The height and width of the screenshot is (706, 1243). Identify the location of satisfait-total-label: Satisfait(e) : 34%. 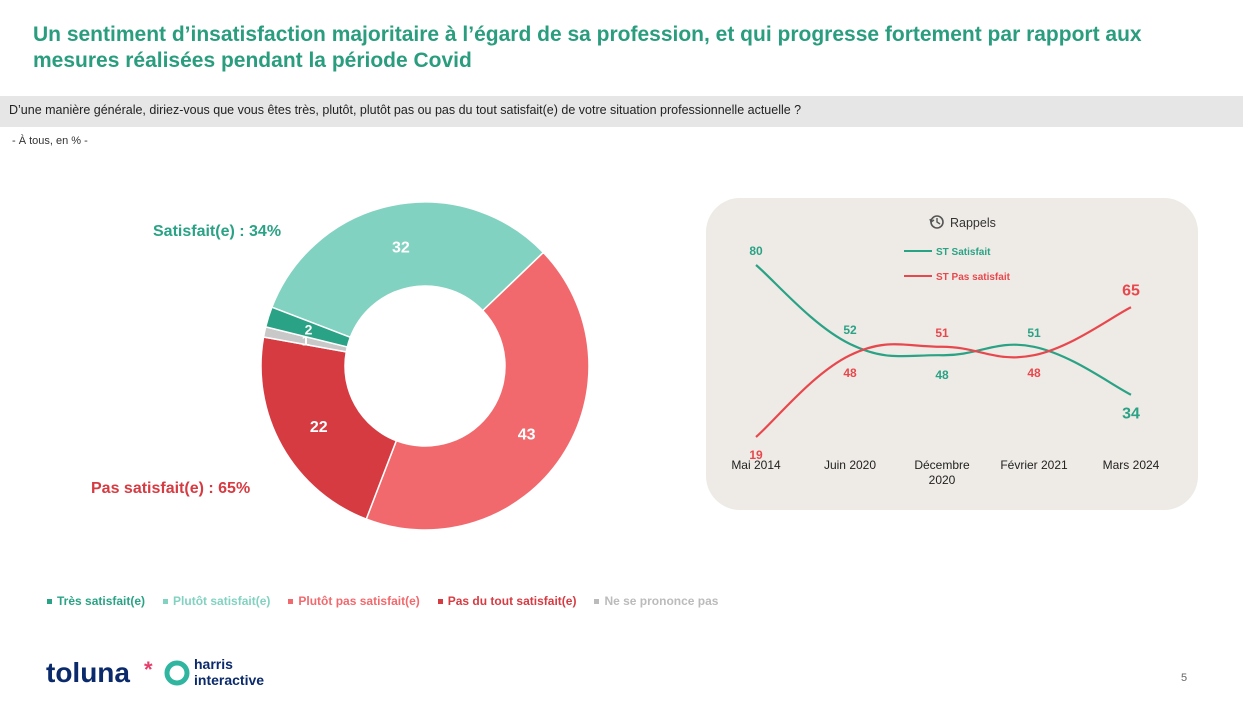
(217, 231).